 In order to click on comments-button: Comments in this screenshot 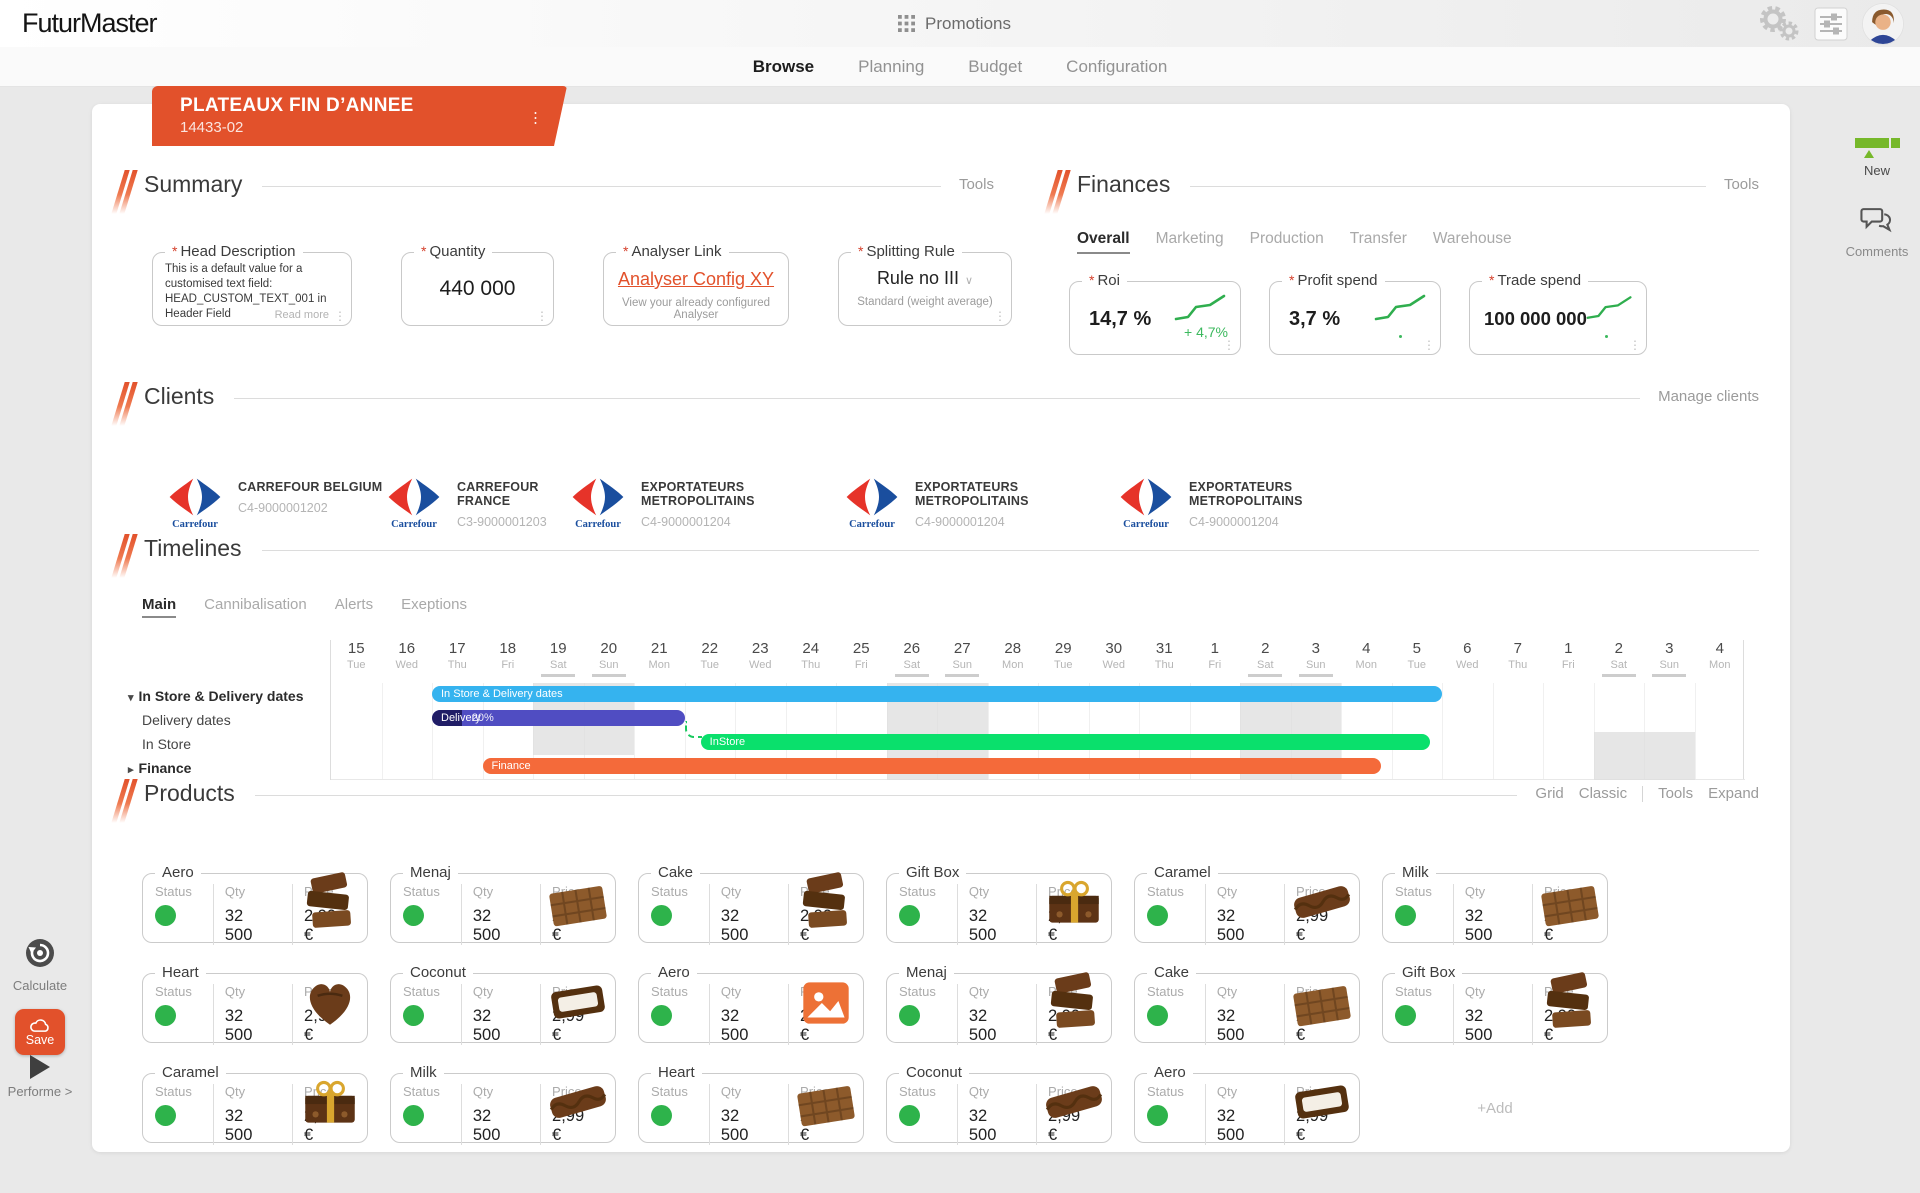, I will do `click(1877, 232)`.